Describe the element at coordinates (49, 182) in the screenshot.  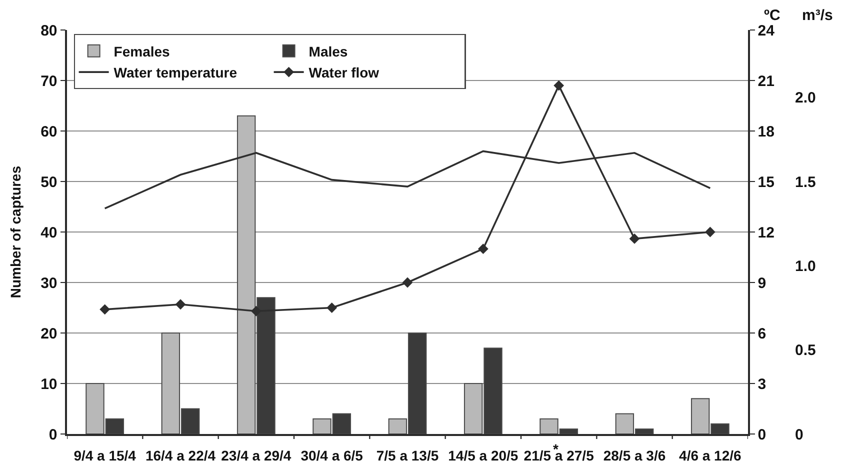
I see `y-tick-label: 50` at that location.